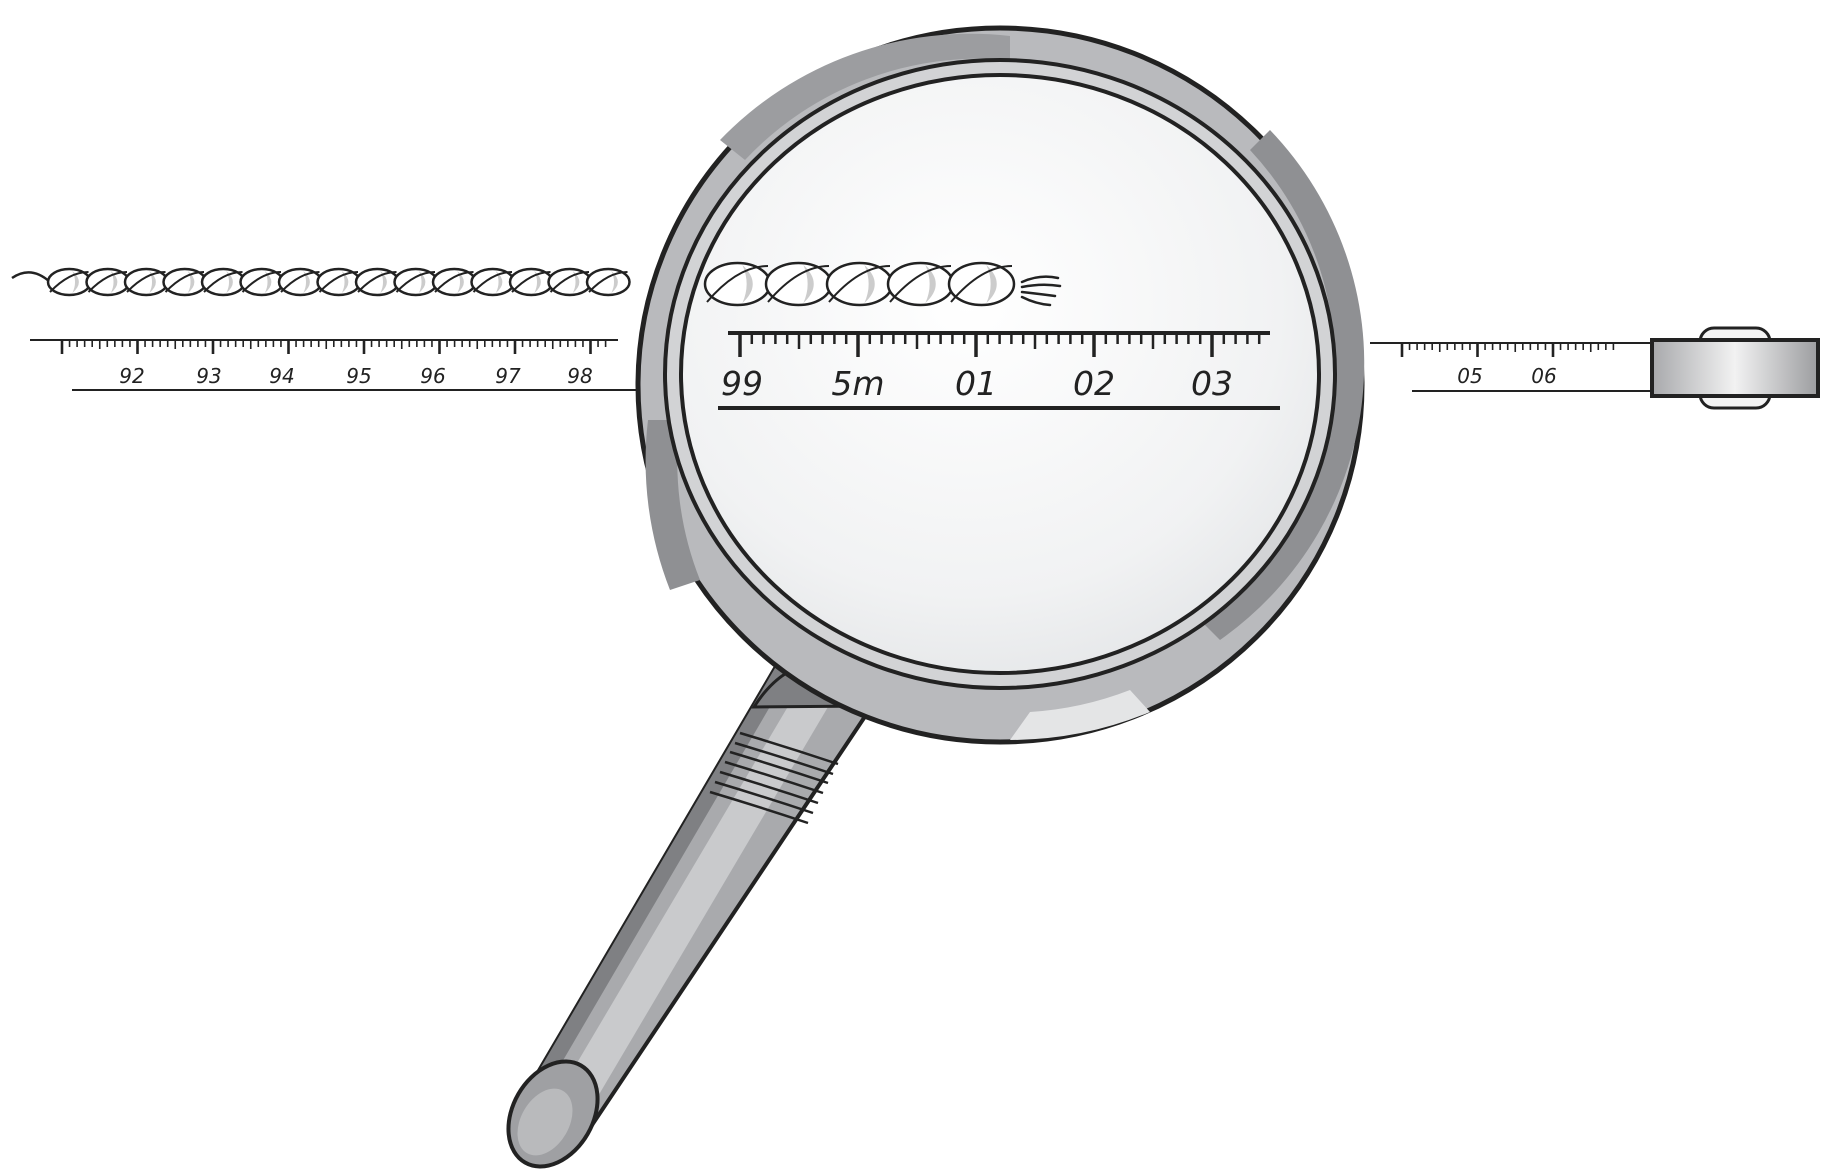  What do you see at coordinates (335, 365) in the screenshot?
I see `tape-measure-left-section: 92 93 94 95 96 97 98` at bounding box center [335, 365].